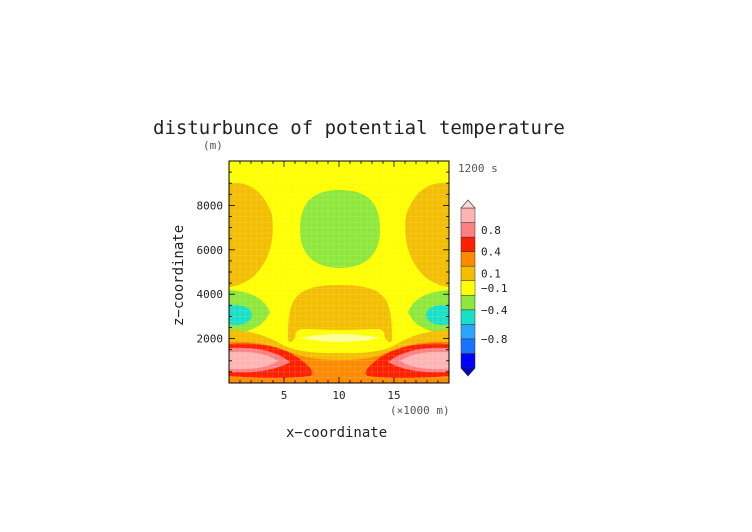 This screenshot has height=532, width=752. Describe the element at coordinates (491, 230) in the screenshot. I see `colorbar-label: 0.8` at that location.